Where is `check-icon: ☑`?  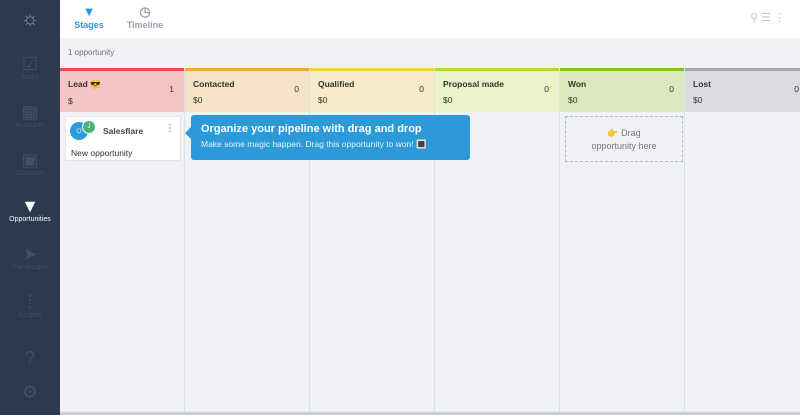
check-icon: ☑ is located at coordinates (30, 64).